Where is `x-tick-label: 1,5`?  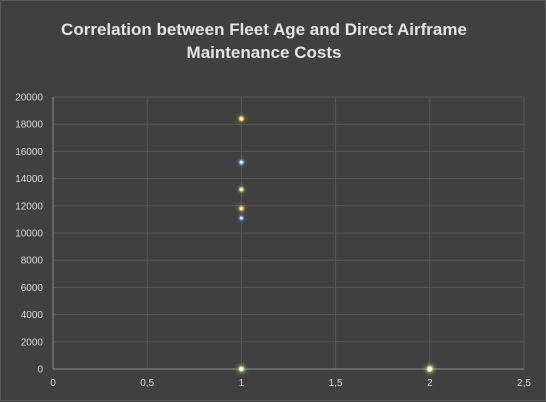 x-tick-label: 1,5 is located at coordinates (336, 383).